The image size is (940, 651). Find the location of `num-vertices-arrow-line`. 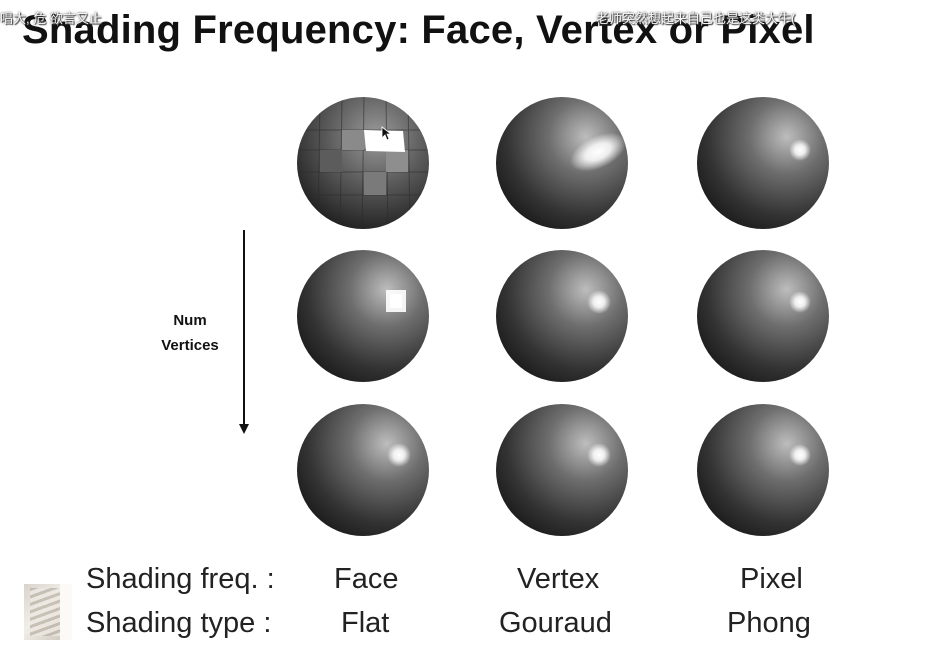

num-vertices-arrow-line is located at coordinates (244, 328).